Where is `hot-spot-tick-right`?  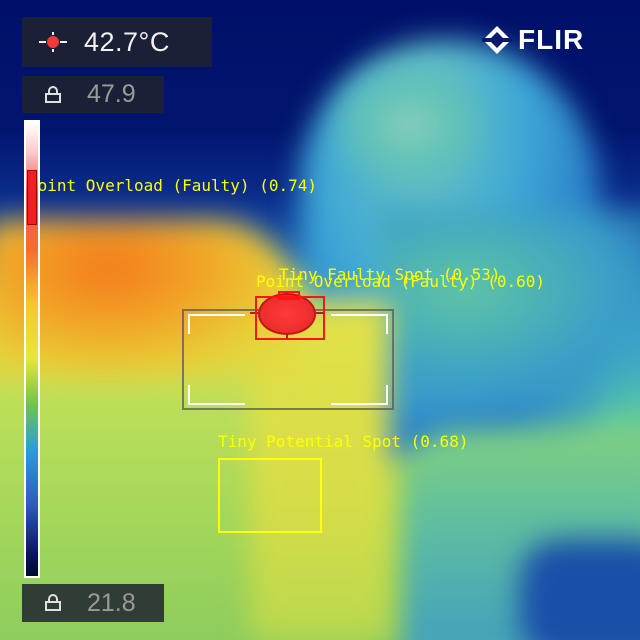 hot-spot-tick-right is located at coordinates (320, 313).